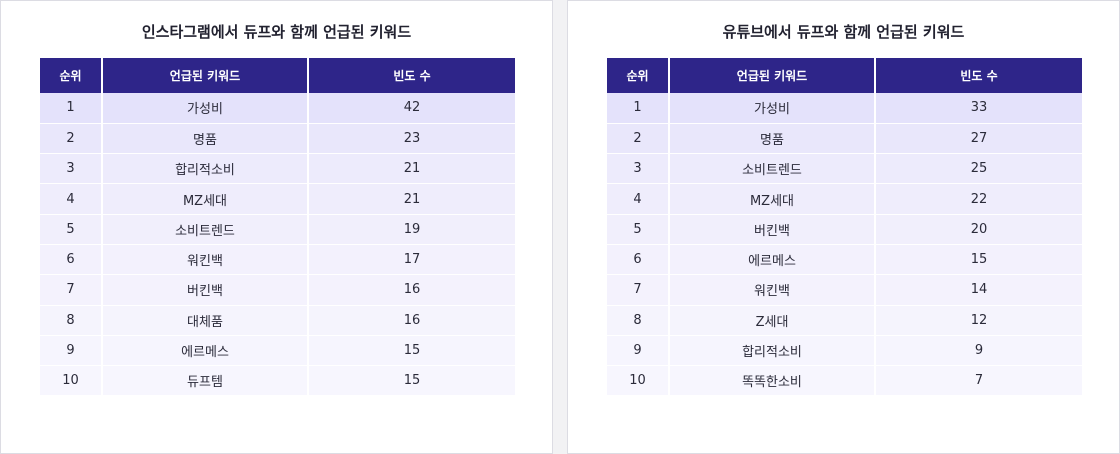  Describe the element at coordinates (411, 260) in the screenshot. I see `count-cell: 17` at that location.